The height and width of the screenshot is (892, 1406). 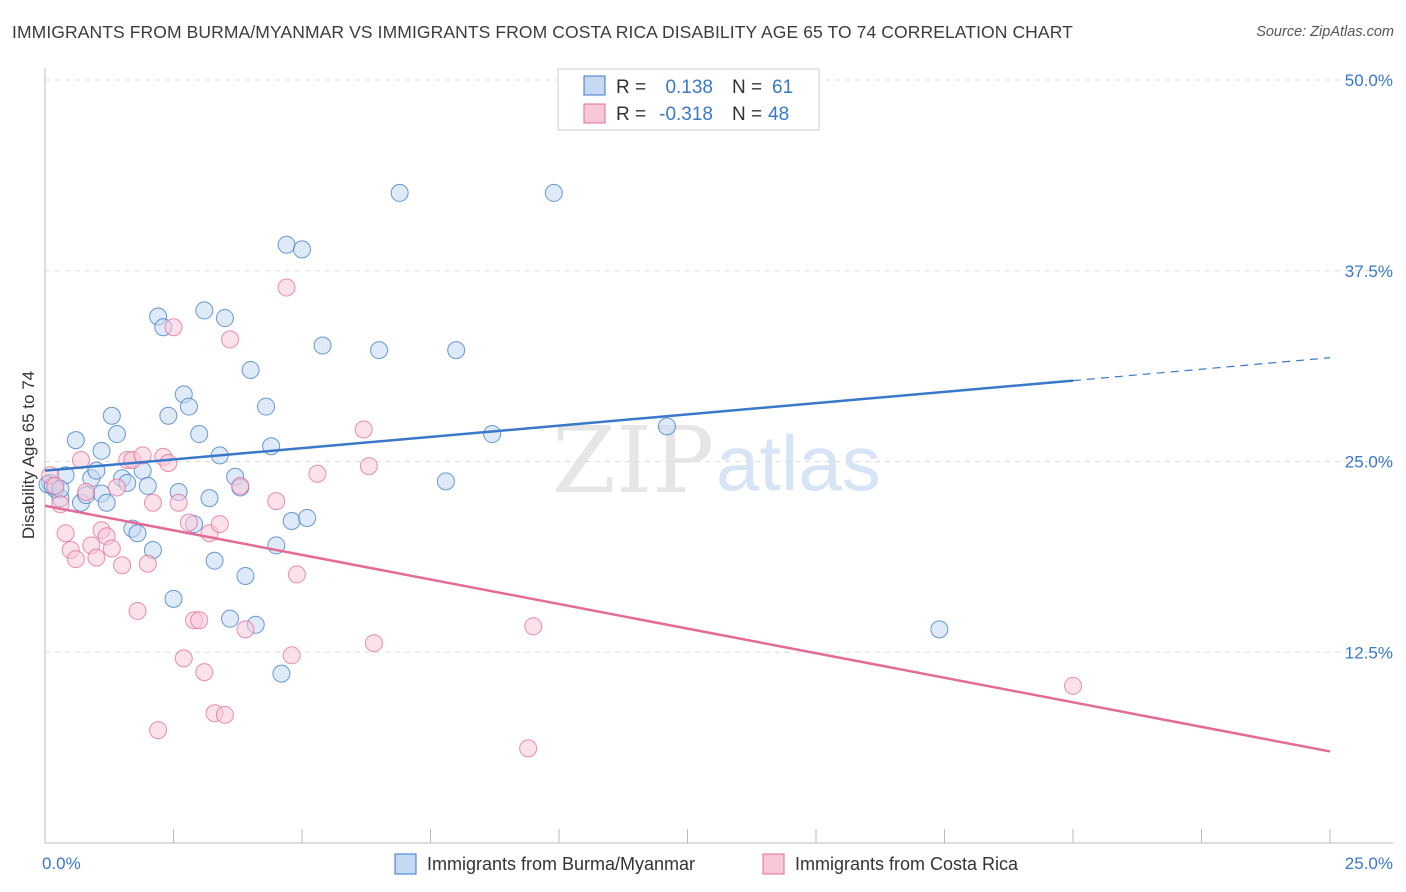 What do you see at coordinates (688, 99) in the screenshot?
I see `stats-legend: R = 0.138 N = 61 R = -0.318 N = 48` at bounding box center [688, 99].